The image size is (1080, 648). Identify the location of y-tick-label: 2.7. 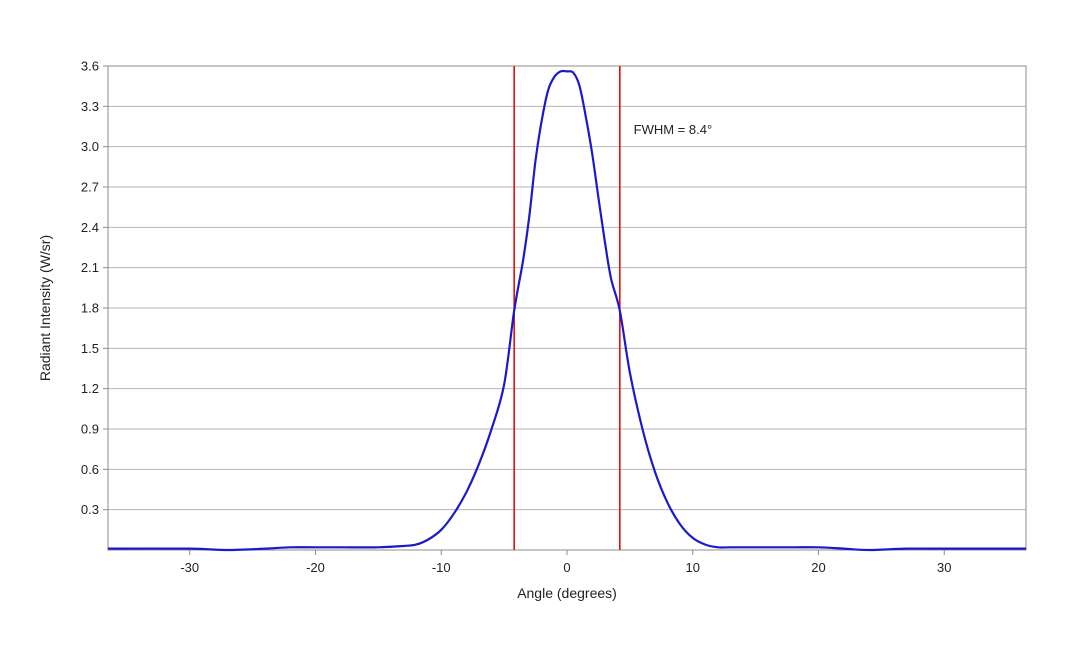
(90, 187).